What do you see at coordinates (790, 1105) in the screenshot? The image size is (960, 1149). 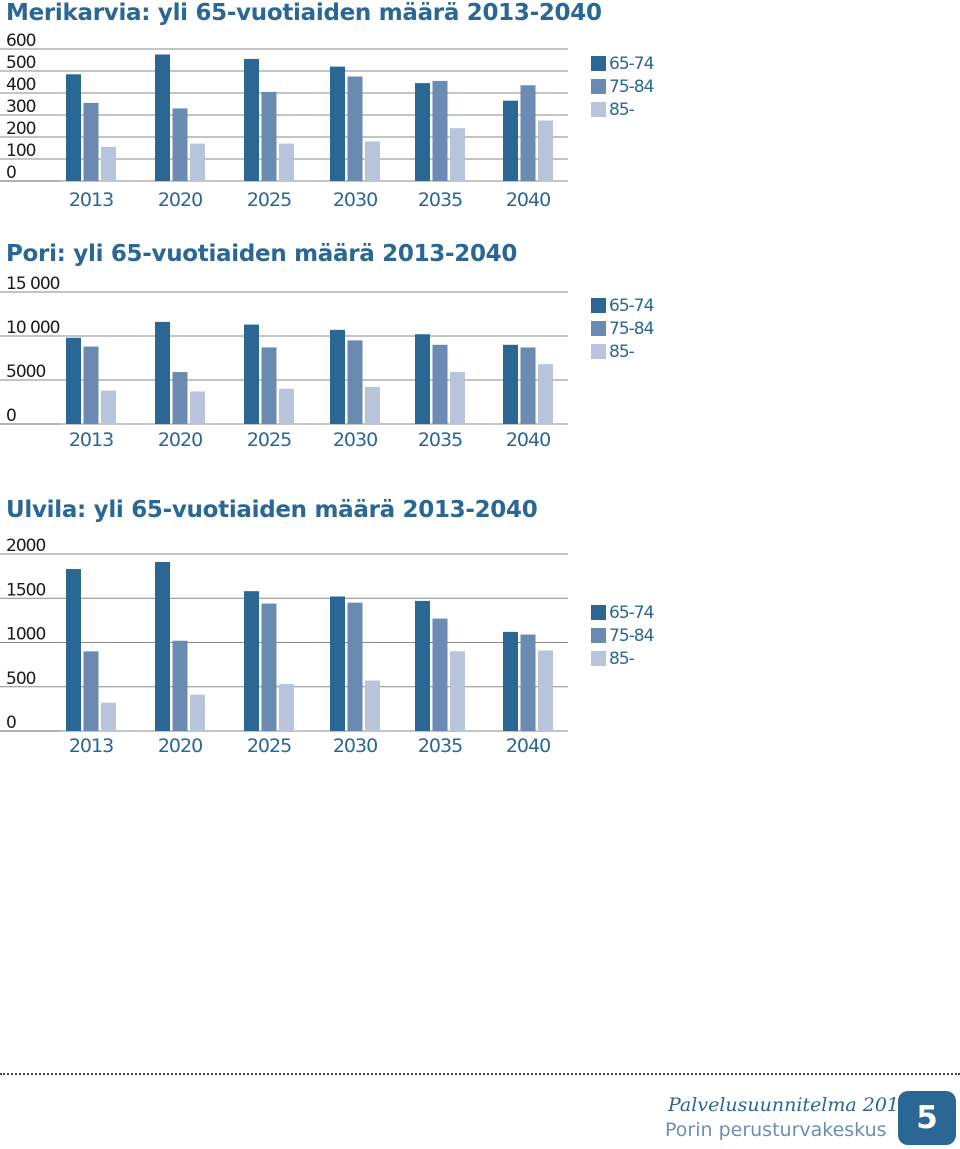 I see `footer-publication-title: Palvelusuunnitelma 2013` at bounding box center [790, 1105].